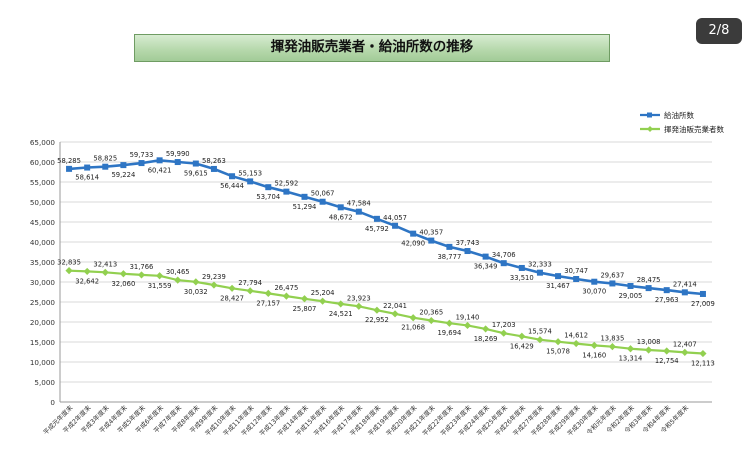 The height and width of the screenshot is (459, 750). What do you see at coordinates (250, 173) in the screenshot?
I see `data-label: 55,153` at bounding box center [250, 173].